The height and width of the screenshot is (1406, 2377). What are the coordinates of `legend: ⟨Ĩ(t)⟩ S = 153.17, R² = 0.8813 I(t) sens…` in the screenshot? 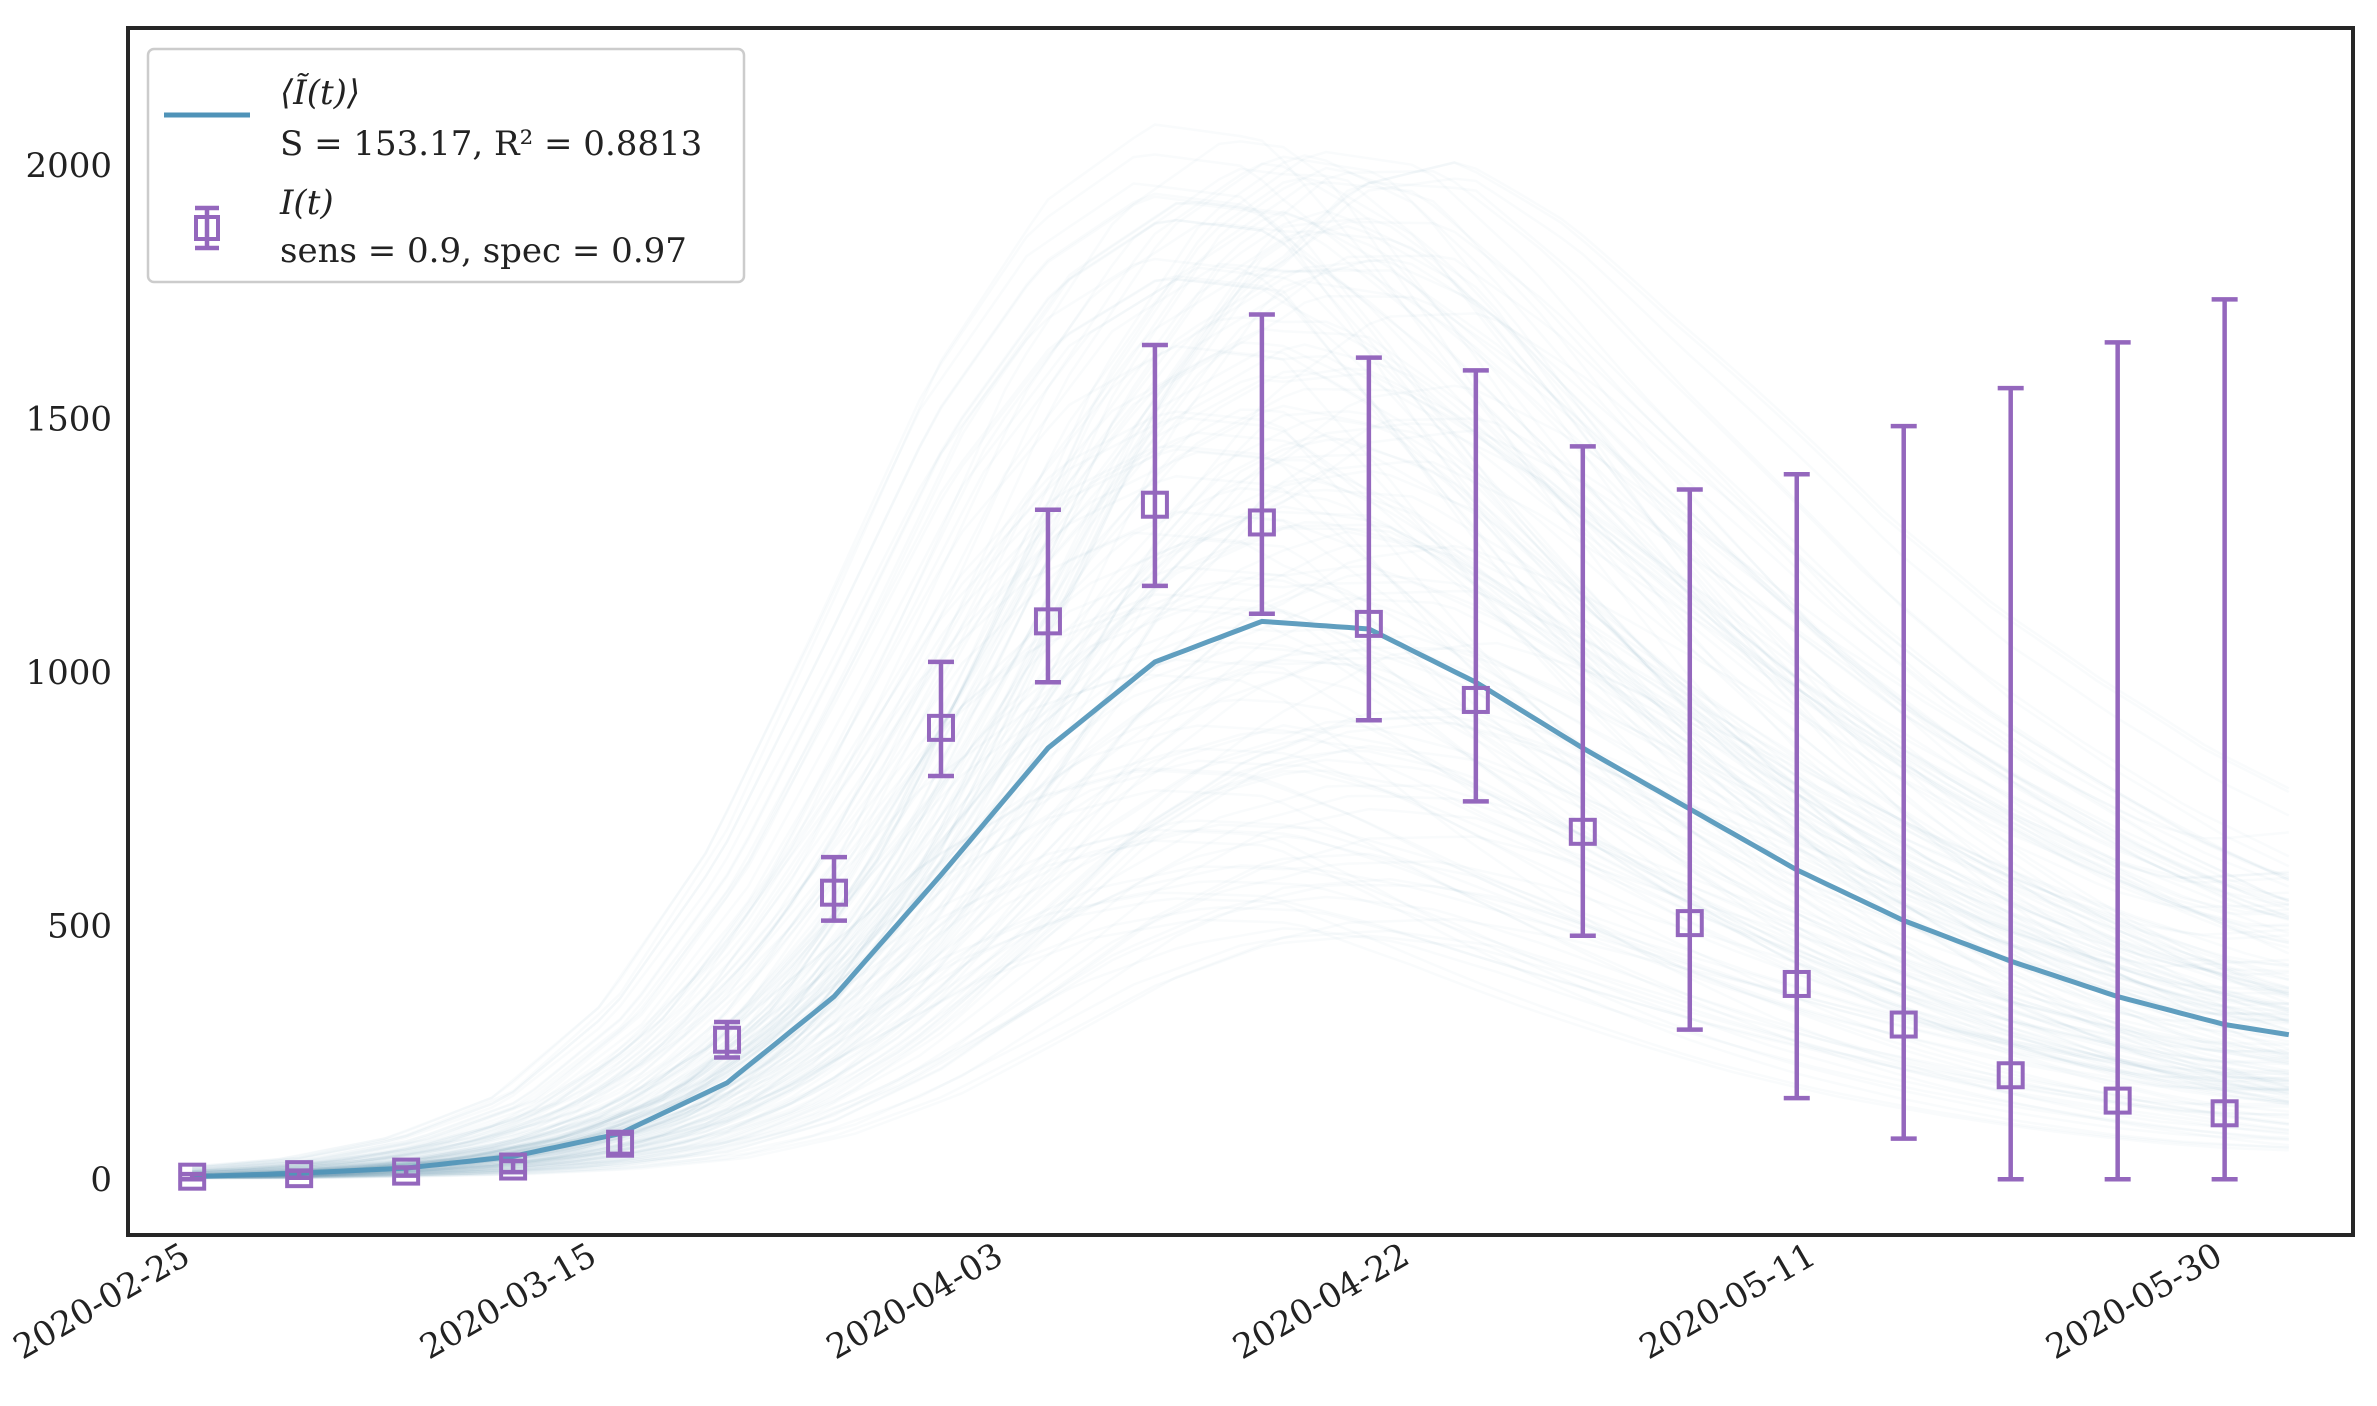 It's located at (446, 165).